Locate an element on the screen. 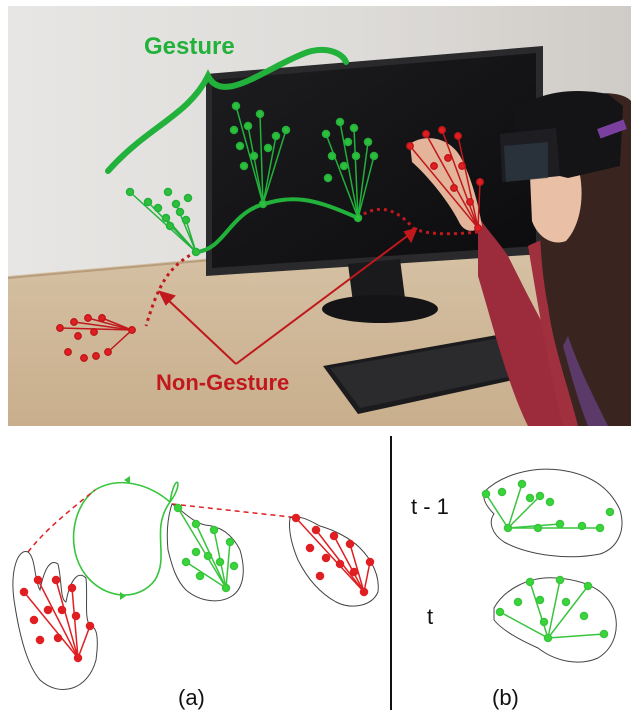 The image size is (640, 722). hand-sketch-t is located at coordinates (555, 619).